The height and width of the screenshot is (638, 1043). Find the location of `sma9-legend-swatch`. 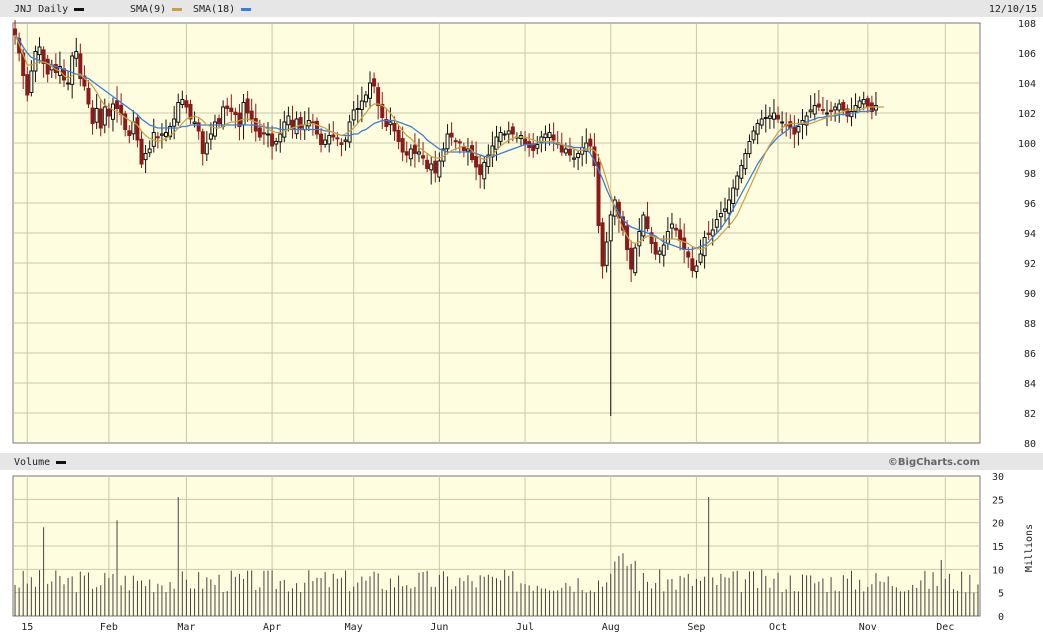

sma9-legend-swatch is located at coordinates (177, 9).